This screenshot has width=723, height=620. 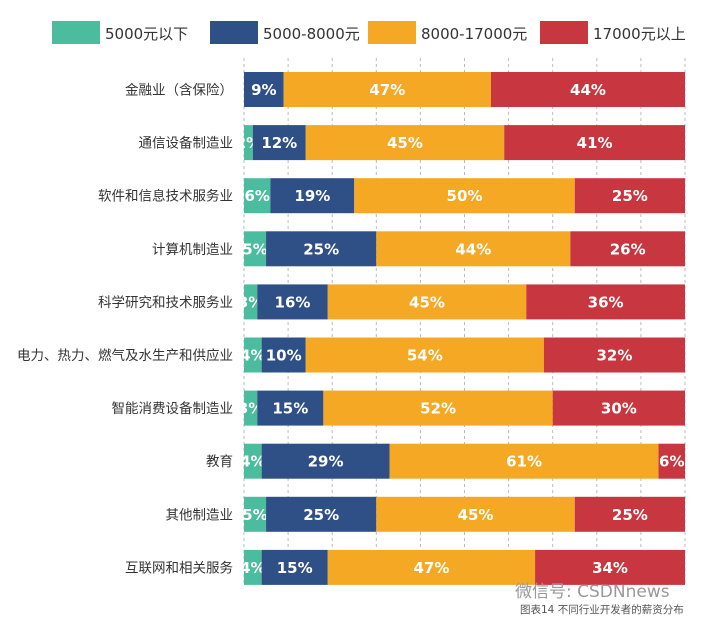 I want to click on chart-caption: 图表14 不同行业开发者的薪资分布, so click(x=602, y=610).